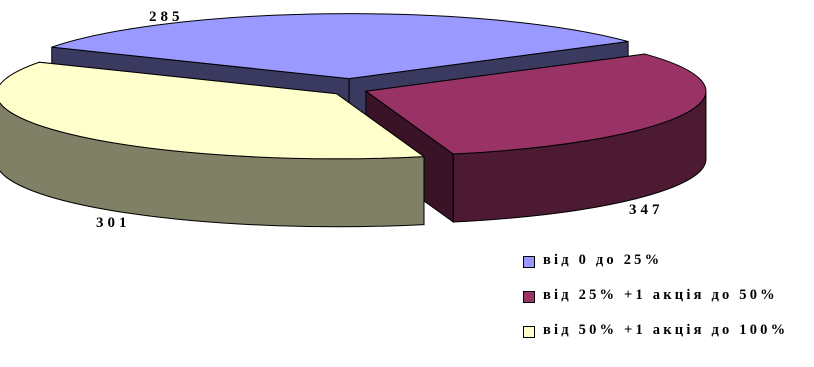 Image resolution: width=814 pixels, height=367 pixels. I want to click on legend-item-2: від 25% +1 акція до 50%, so click(668, 295).